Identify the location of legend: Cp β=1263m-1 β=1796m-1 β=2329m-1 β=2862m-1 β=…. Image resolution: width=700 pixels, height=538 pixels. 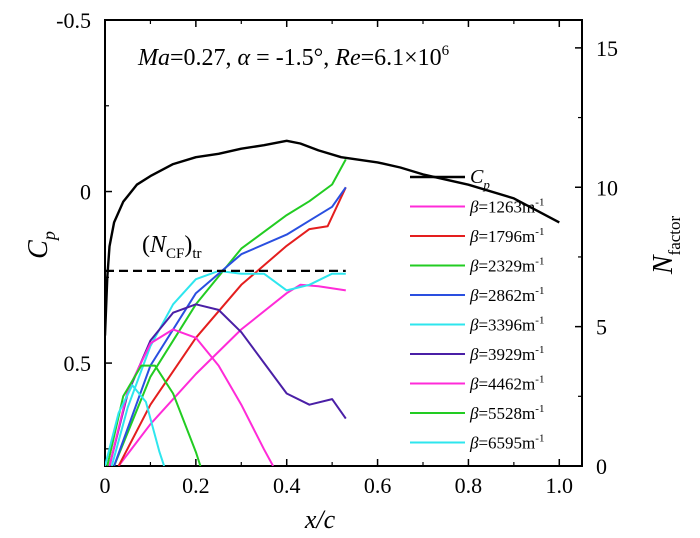
(477, 309).